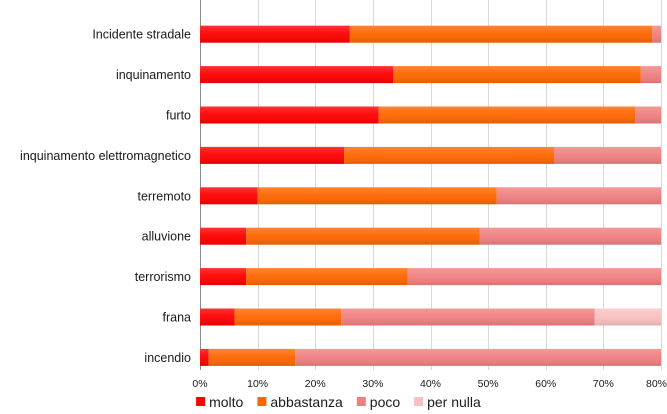 The height and width of the screenshot is (414, 667). I want to click on category-label-furto: furto, so click(178, 116).